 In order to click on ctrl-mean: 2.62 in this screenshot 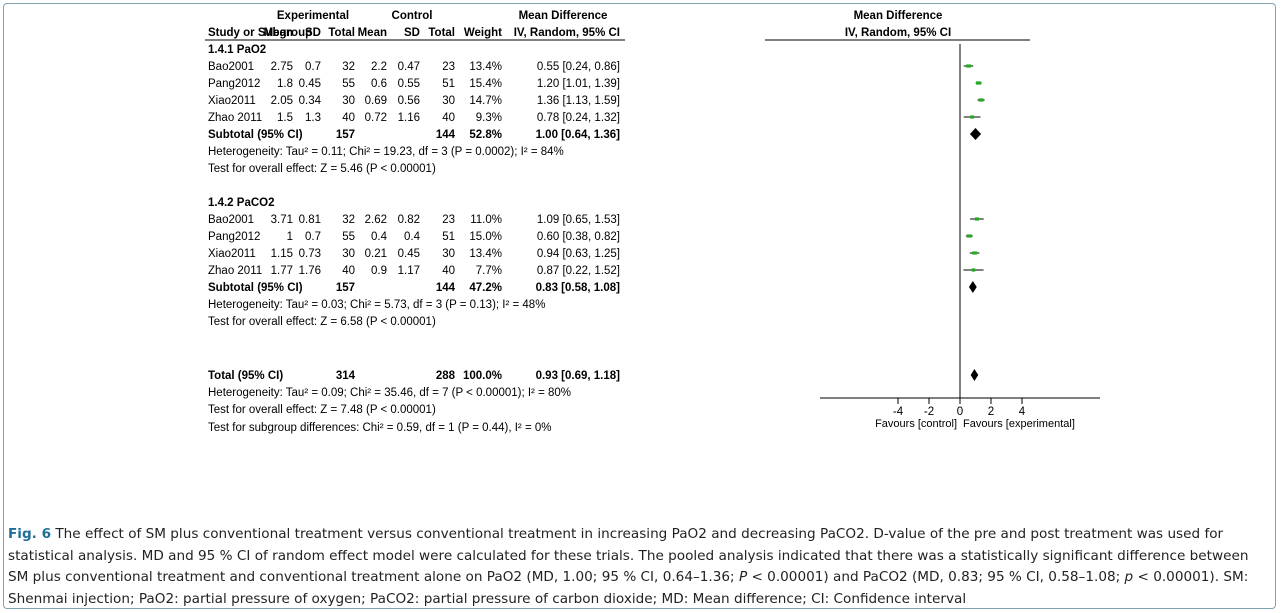, I will do `click(376, 220)`.